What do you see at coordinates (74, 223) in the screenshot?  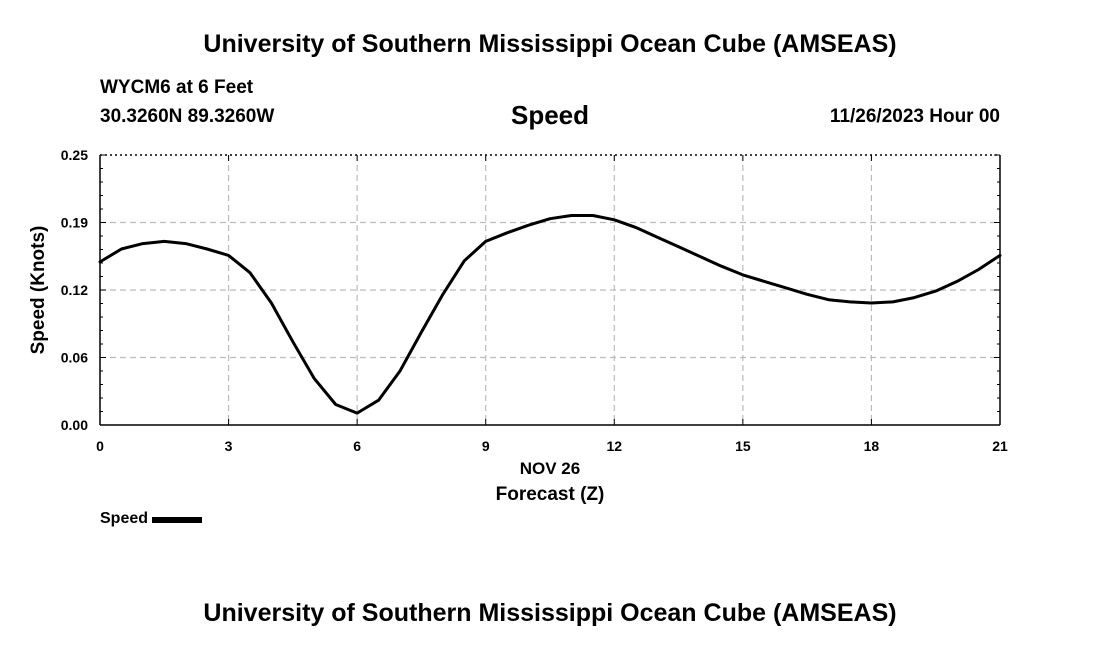 I see `y-tick-label: 0.19` at bounding box center [74, 223].